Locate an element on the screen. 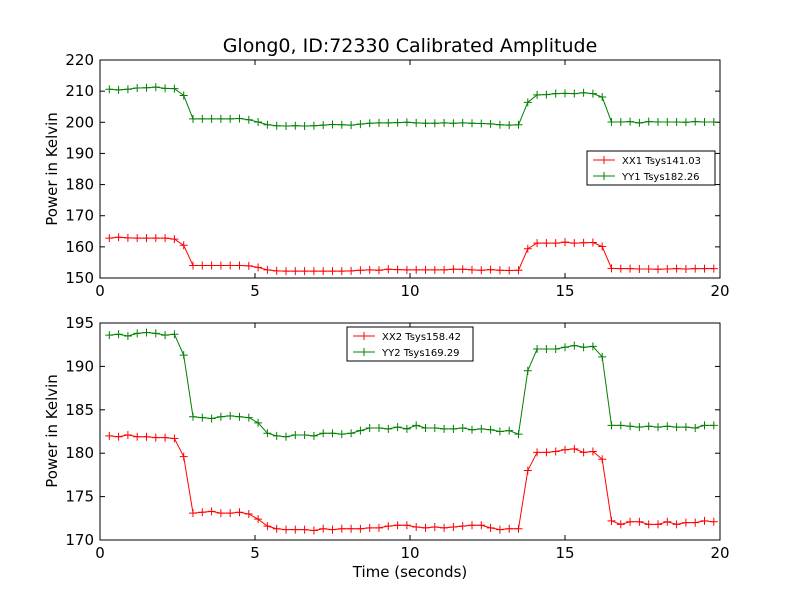  top-ylabel: Power in Kelvin is located at coordinates (52, 169).